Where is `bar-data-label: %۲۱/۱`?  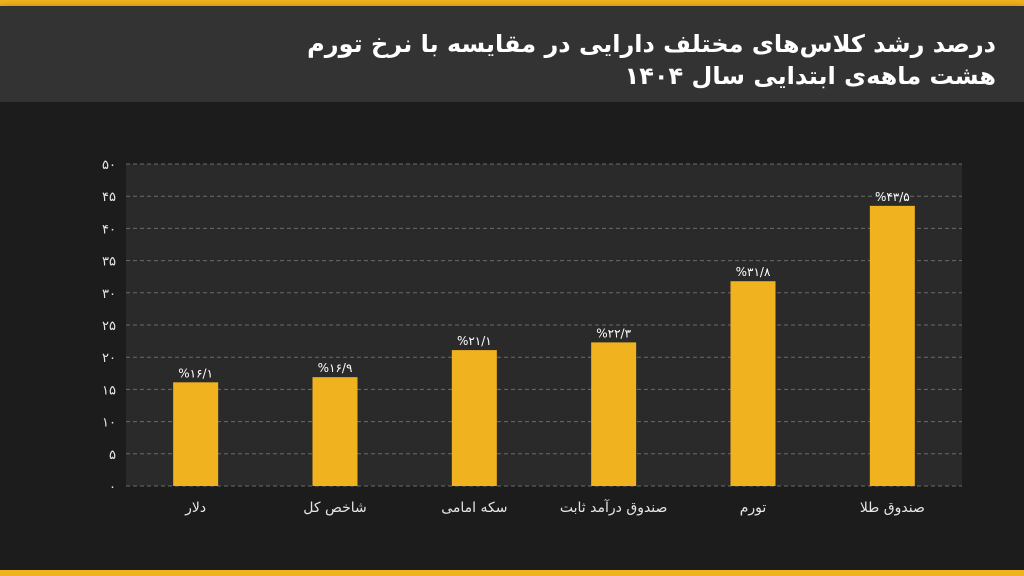 bar-data-label: %۲۱/۱ is located at coordinates (474, 341).